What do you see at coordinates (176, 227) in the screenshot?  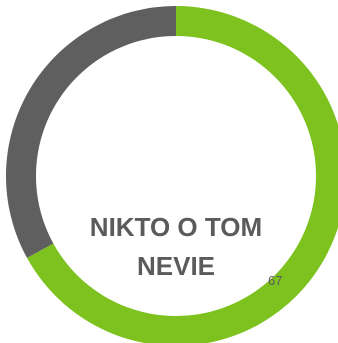 I see `center-label-line-1: NIKTO O TOM` at bounding box center [176, 227].